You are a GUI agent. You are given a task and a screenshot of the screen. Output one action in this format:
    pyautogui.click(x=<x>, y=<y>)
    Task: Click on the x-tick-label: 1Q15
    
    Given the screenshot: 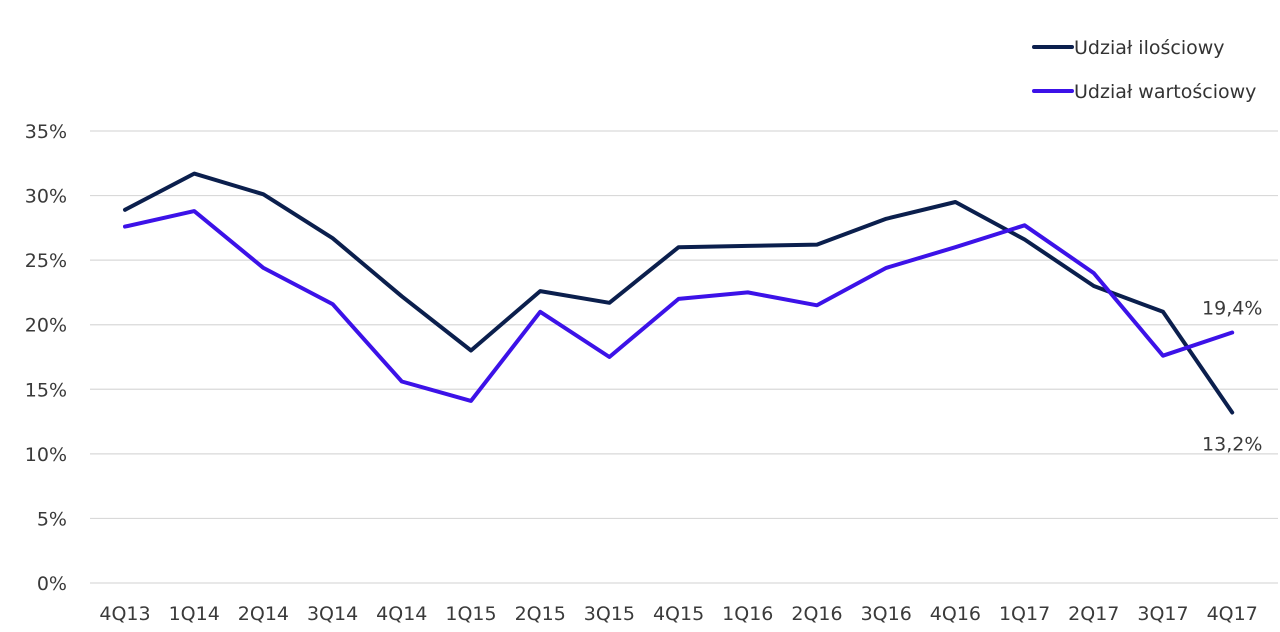 What is the action you would take?
    pyautogui.click(x=470, y=614)
    